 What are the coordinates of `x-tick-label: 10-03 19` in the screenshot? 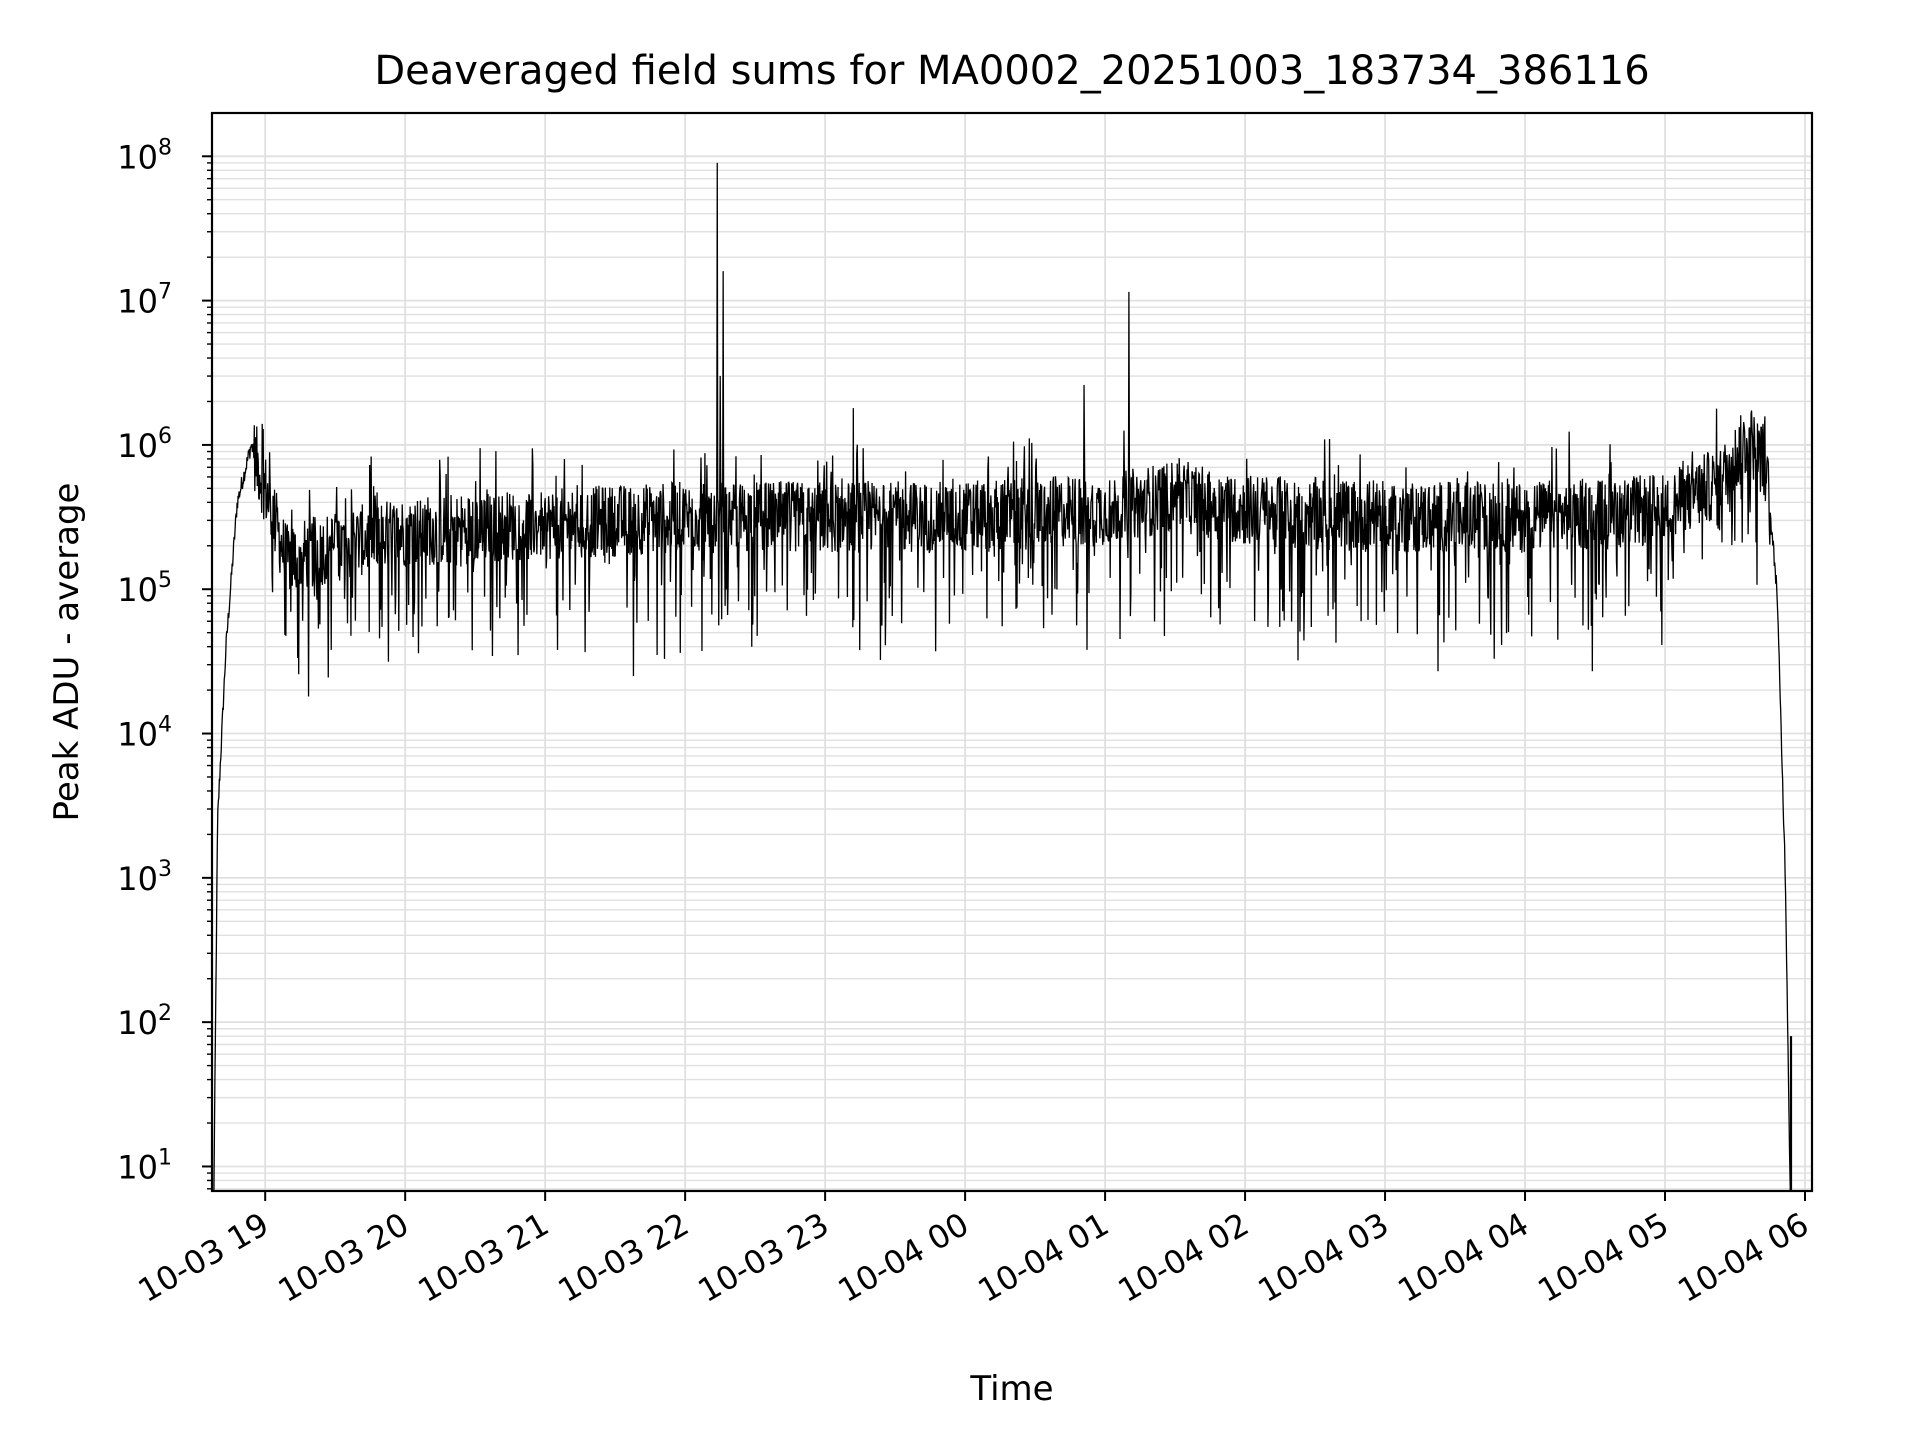 It's located at (204, 1257).